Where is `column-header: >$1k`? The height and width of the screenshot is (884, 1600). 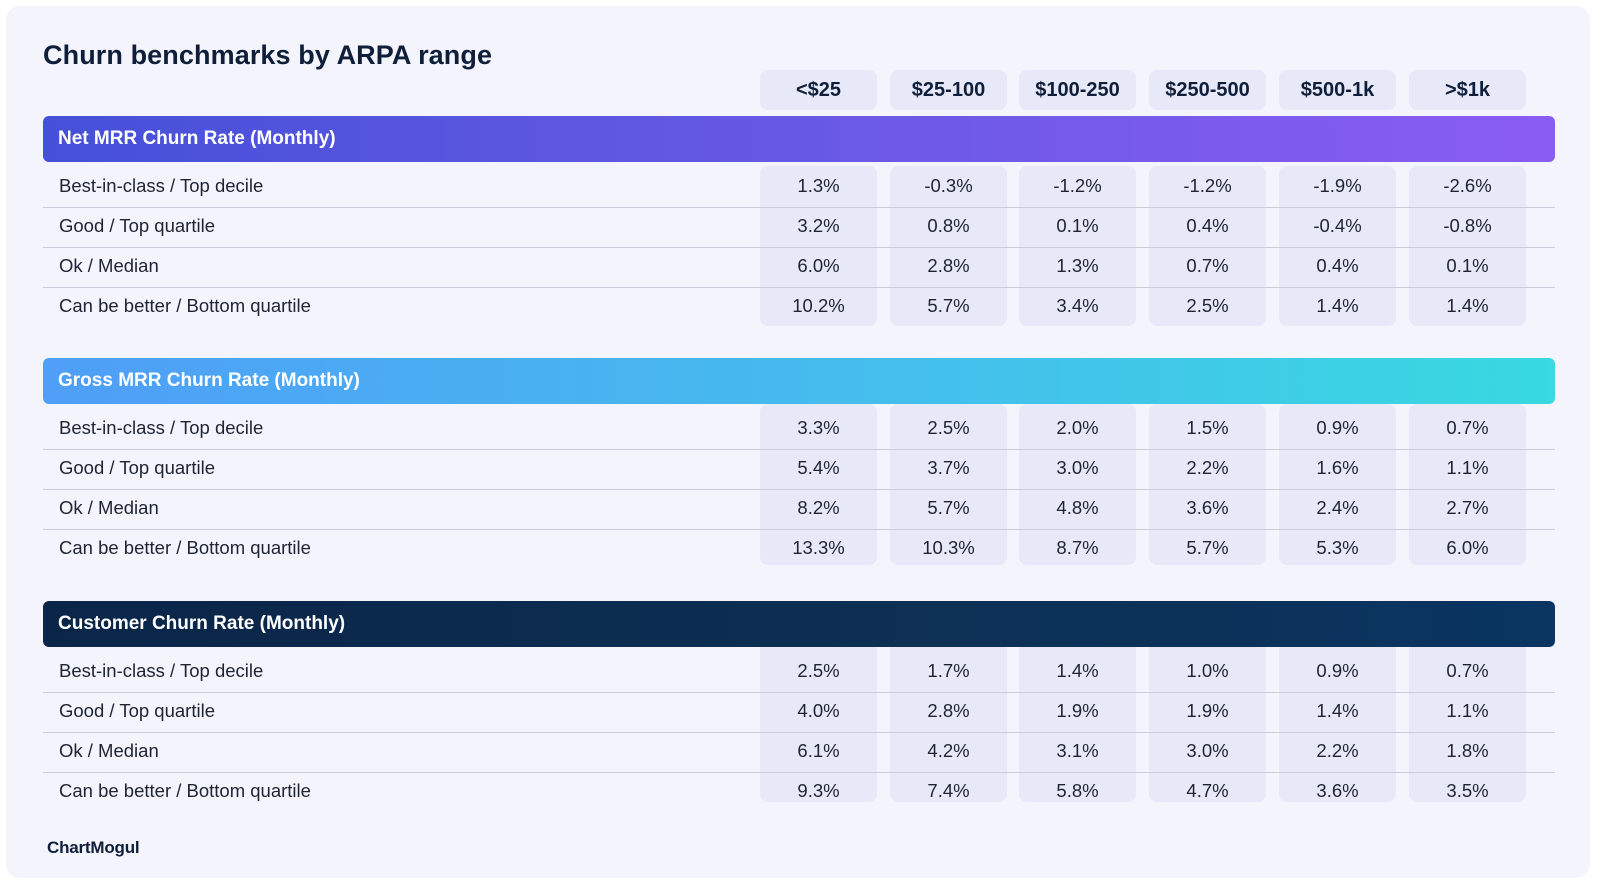 column-header: >$1k is located at coordinates (1467, 90).